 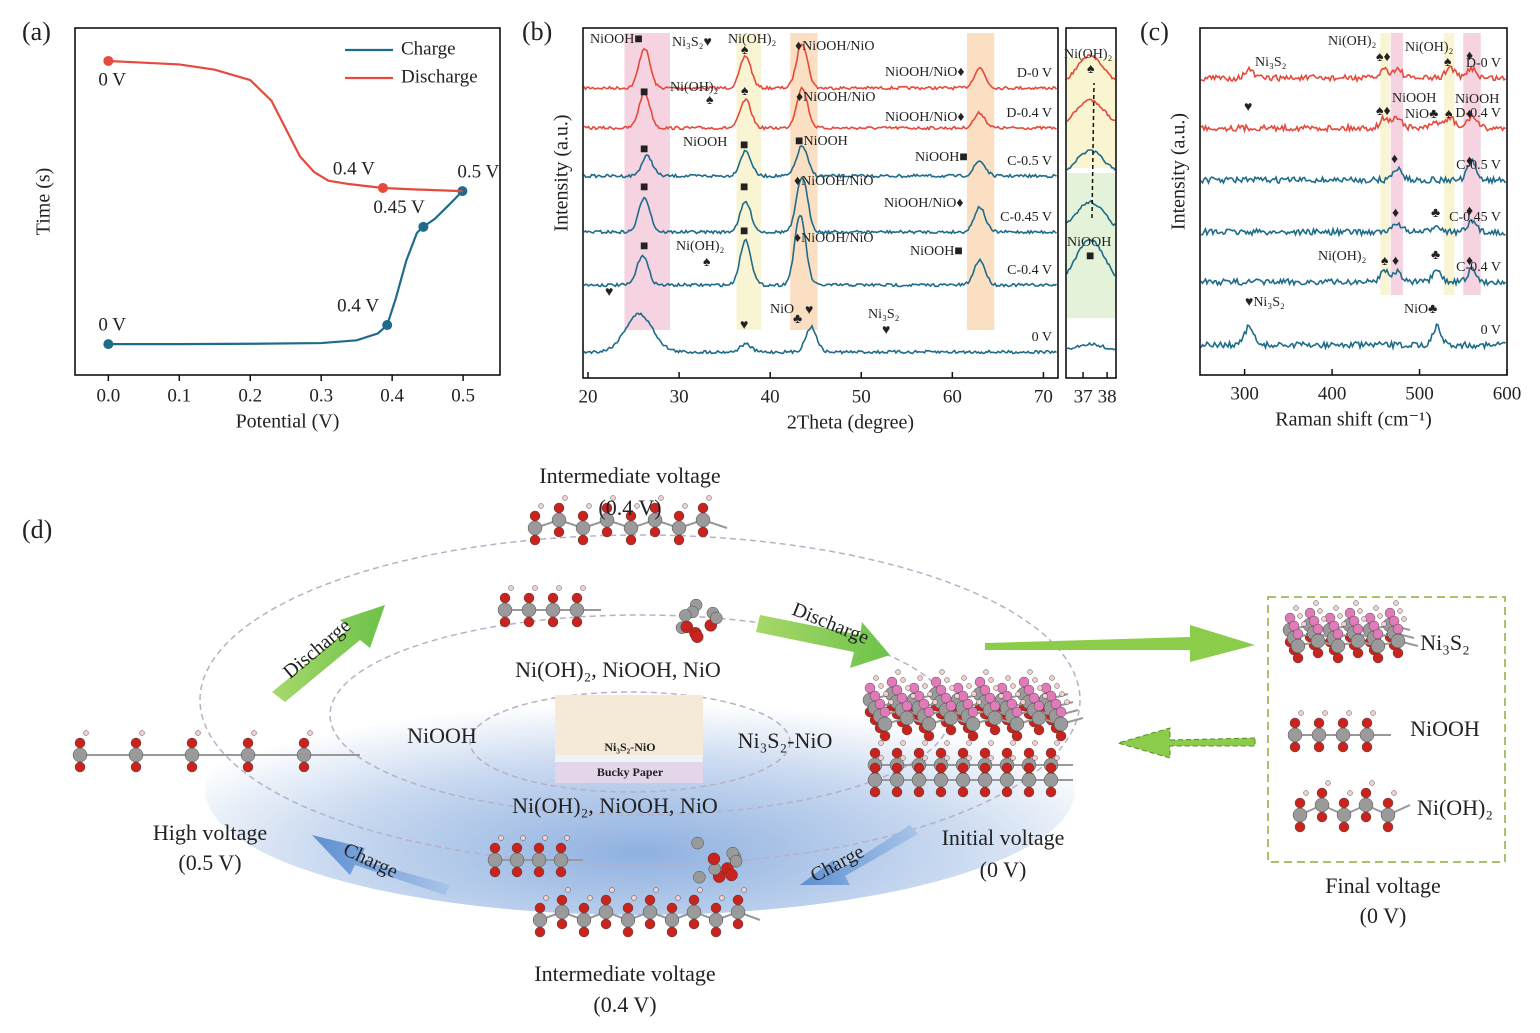 I want to click on chip-layer, so click(x=629, y=725).